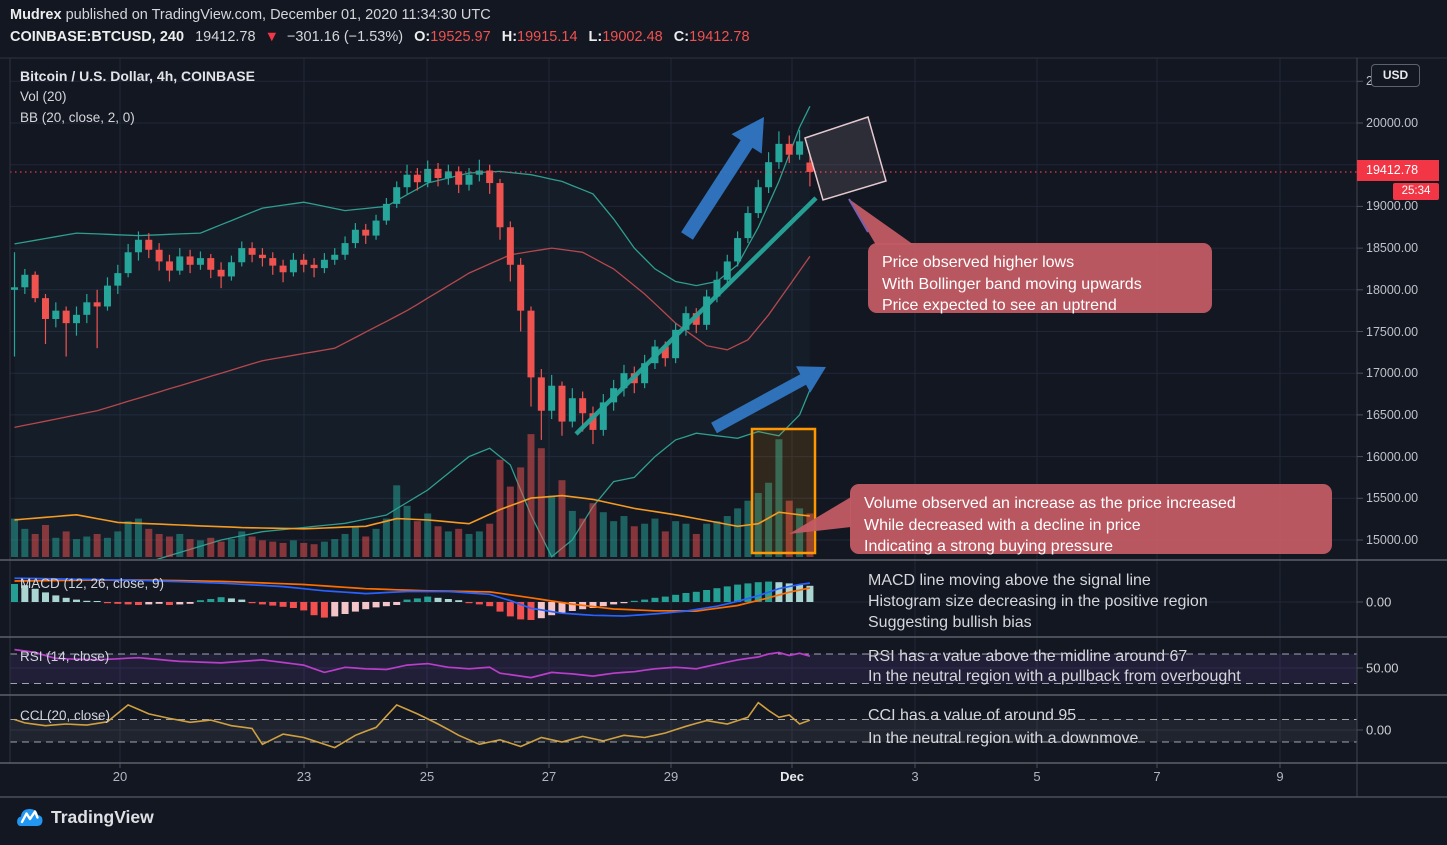  What do you see at coordinates (92, 583) in the screenshot?
I see `macd-pane-title: MACD (12, 26, close, 9)` at bounding box center [92, 583].